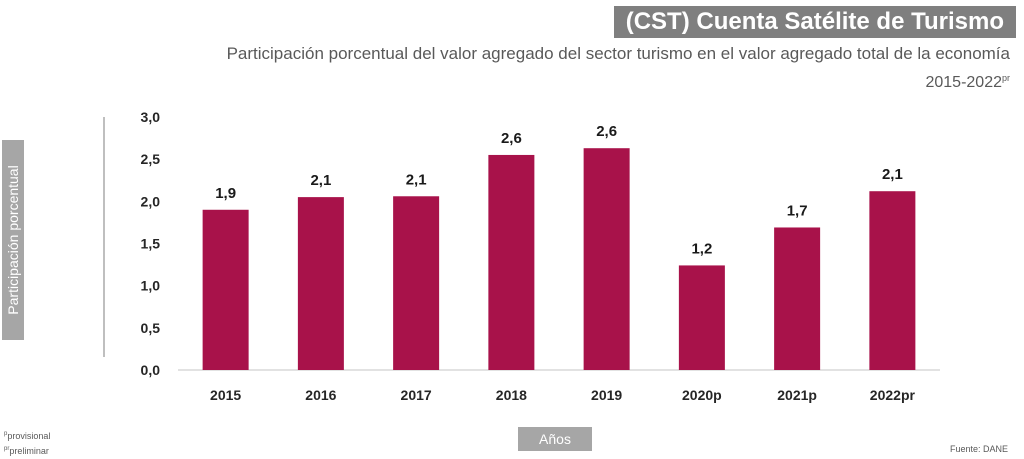 This screenshot has width=1024, height=459. What do you see at coordinates (151, 159) in the screenshot?
I see `y-tick-label: 2,5` at bounding box center [151, 159].